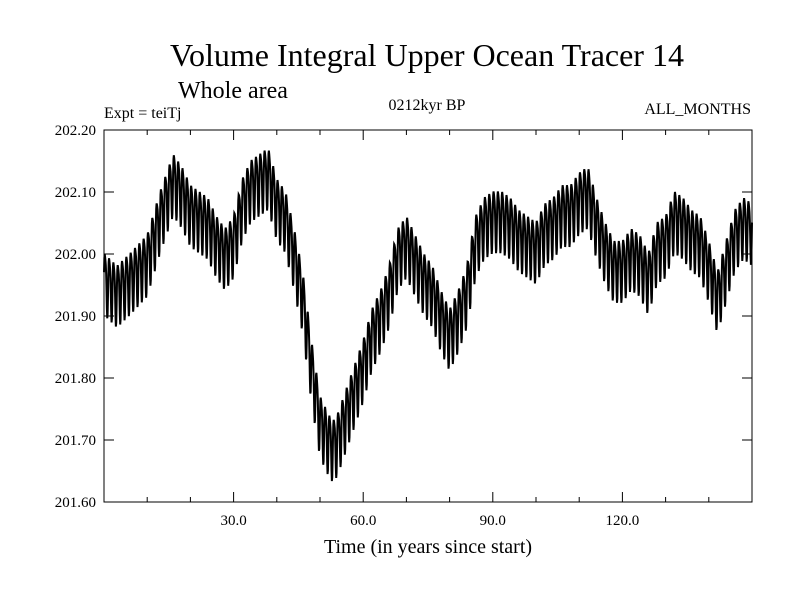  What do you see at coordinates (697, 109) in the screenshot?
I see `months-label: ALL_MONTHS` at bounding box center [697, 109].